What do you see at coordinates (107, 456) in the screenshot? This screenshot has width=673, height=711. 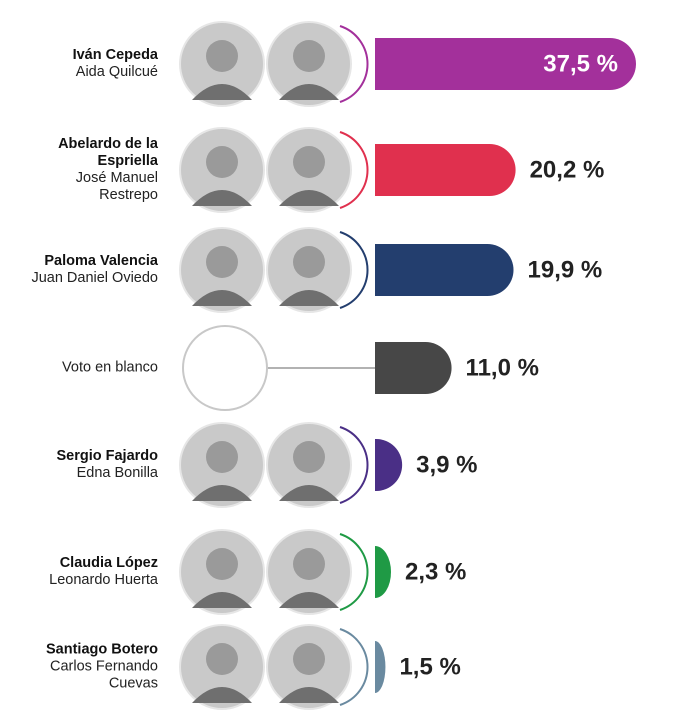 I see `candidate-name: Sergio Fajardo` at bounding box center [107, 456].